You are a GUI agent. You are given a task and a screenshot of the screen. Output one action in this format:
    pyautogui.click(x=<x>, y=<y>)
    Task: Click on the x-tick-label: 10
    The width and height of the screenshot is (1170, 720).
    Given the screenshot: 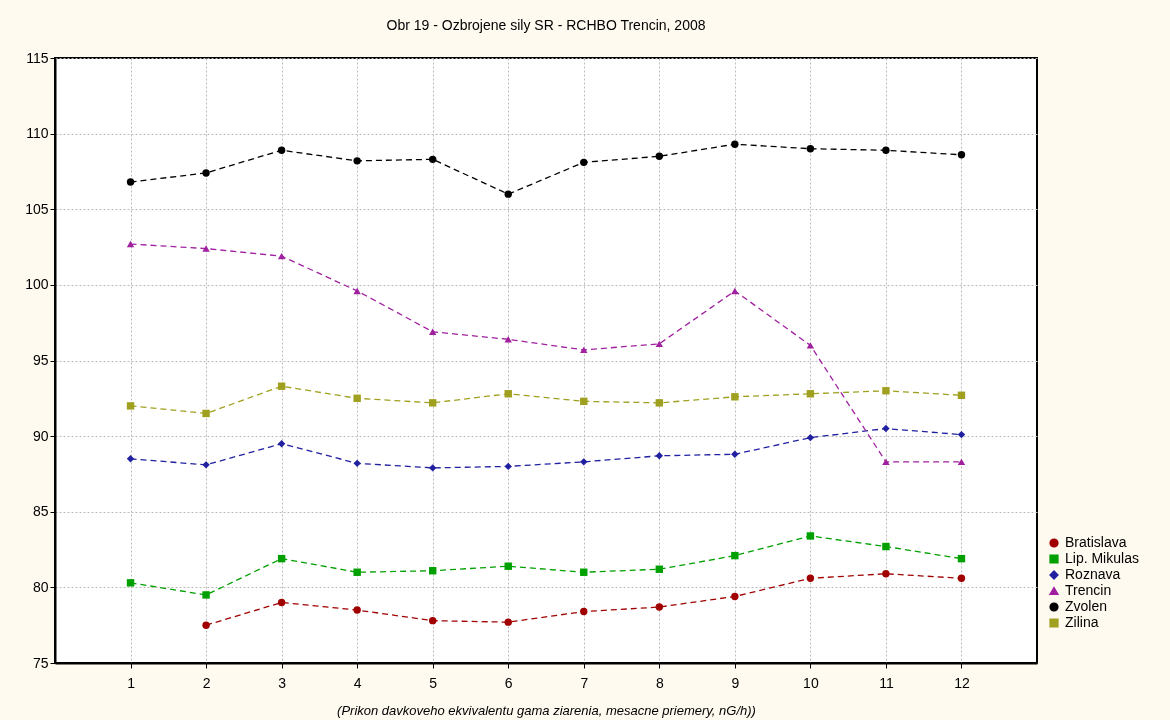 What is the action you would take?
    pyautogui.click(x=811, y=682)
    